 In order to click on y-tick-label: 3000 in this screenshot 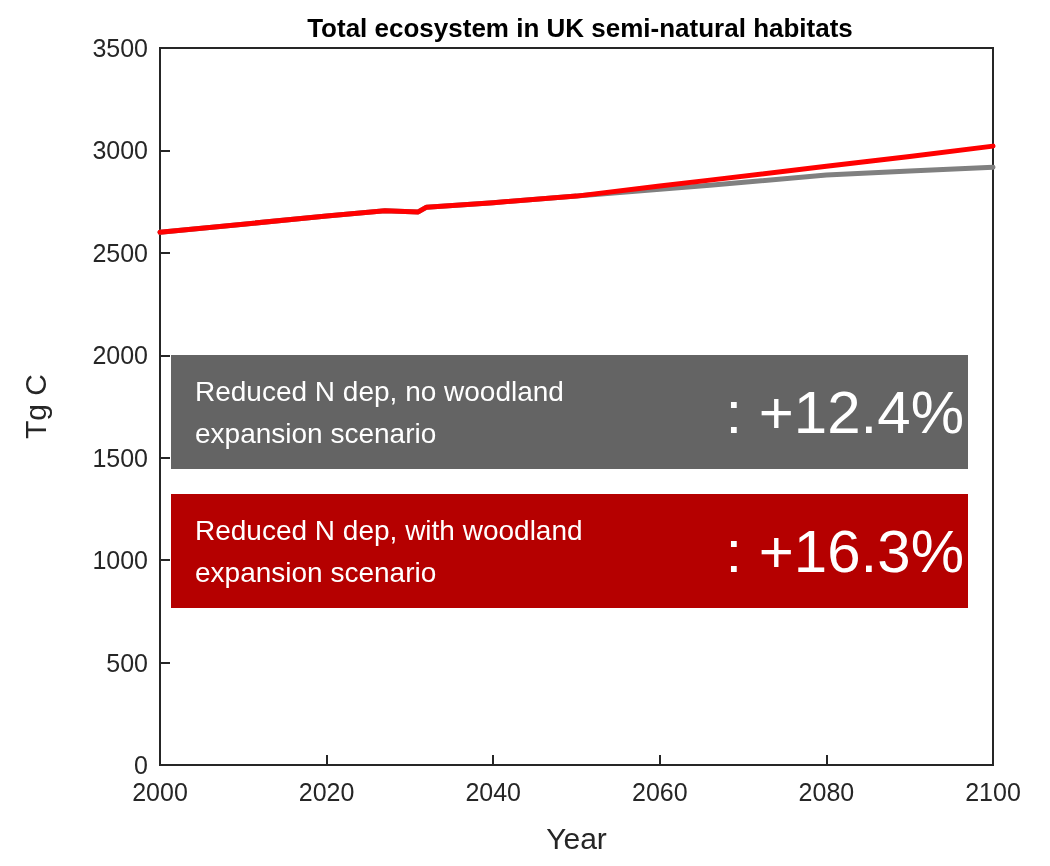, I will do `click(120, 150)`.